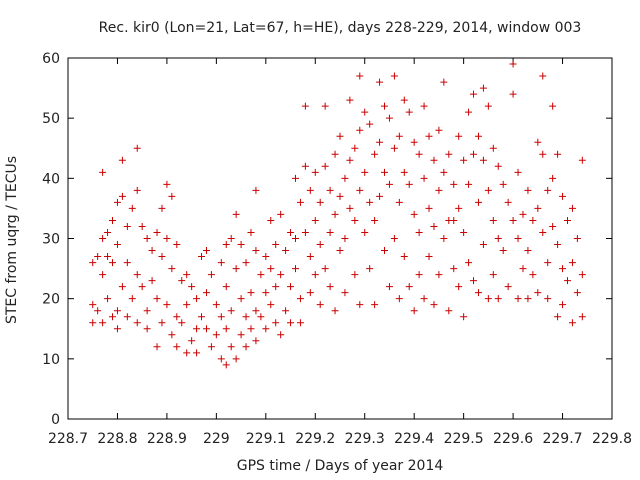 This screenshot has width=640, height=480. I want to click on x-tick-label: 229.1, so click(266, 439).